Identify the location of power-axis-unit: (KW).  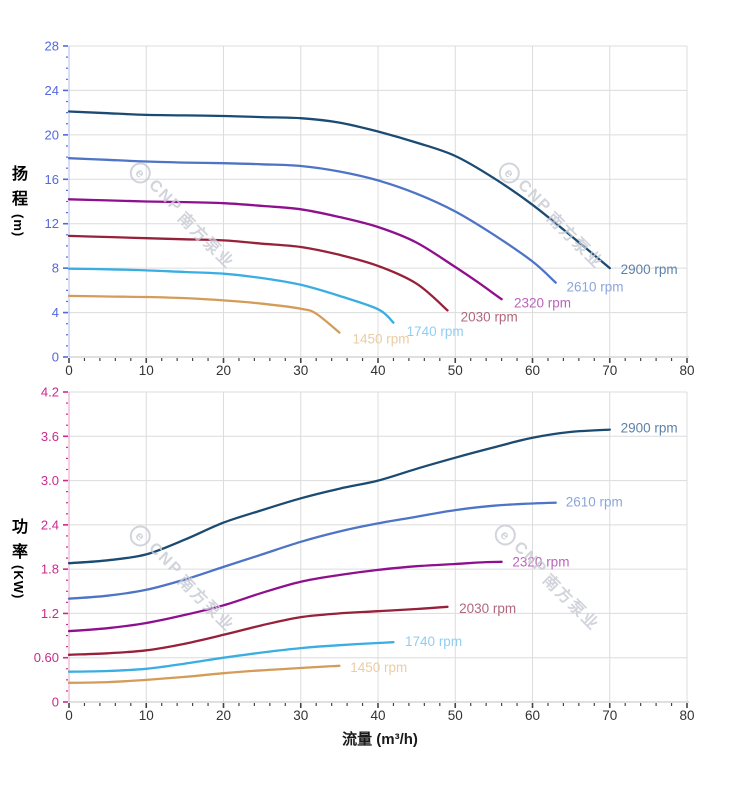
(18, 582).